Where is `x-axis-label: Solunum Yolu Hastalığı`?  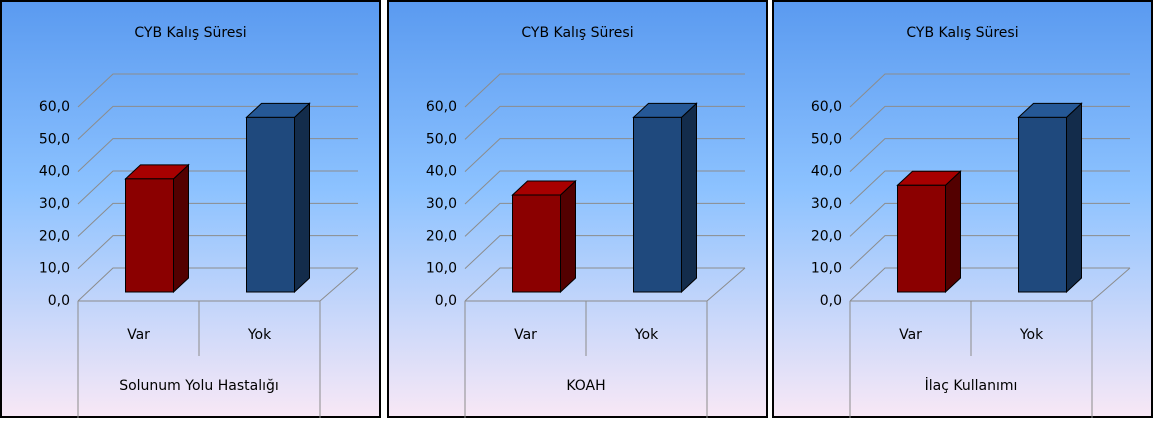 x-axis-label: Solunum Yolu Hastalığı is located at coordinates (199, 386).